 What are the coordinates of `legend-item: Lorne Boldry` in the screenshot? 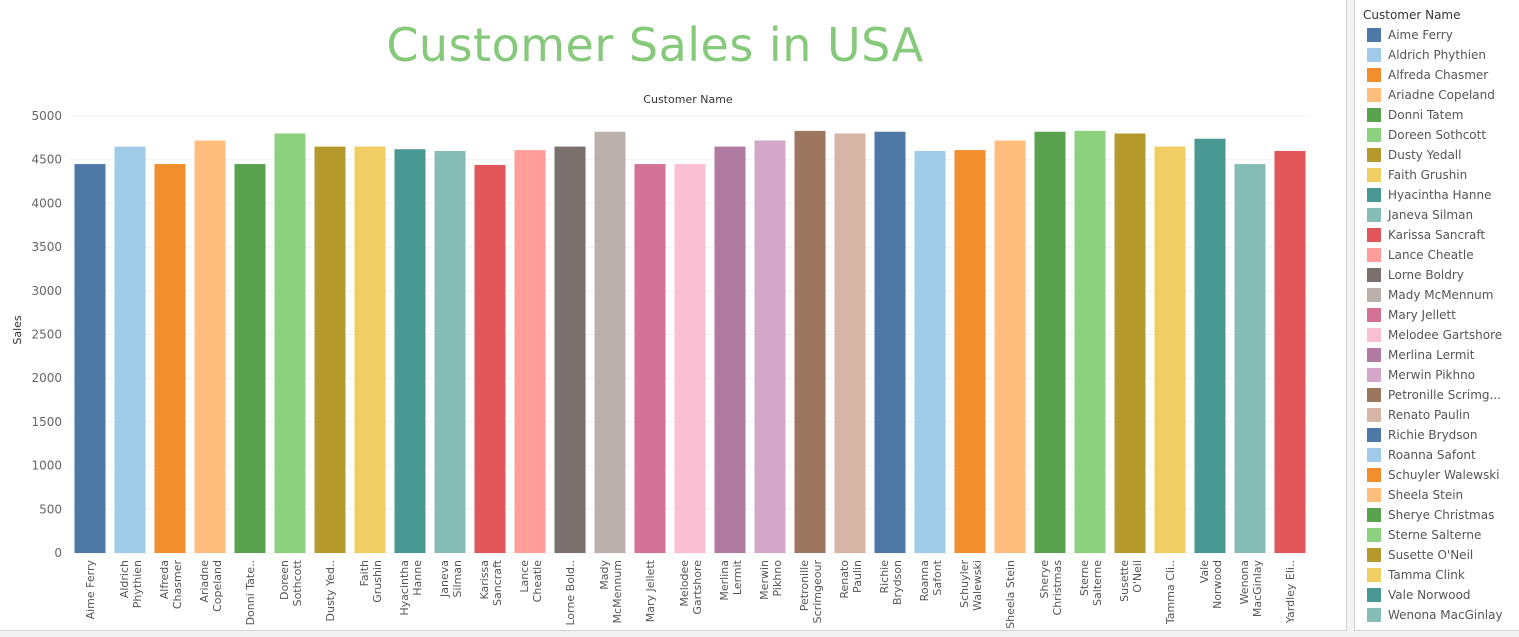 It's located at (1415, 275).